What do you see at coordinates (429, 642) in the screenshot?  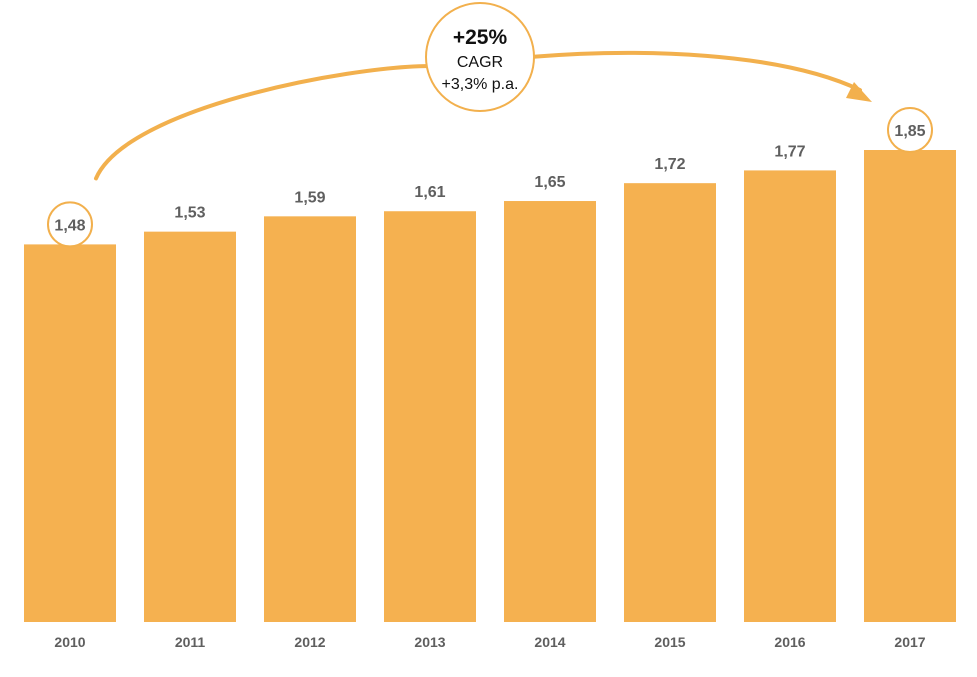 I see `x-tick-label-2013: 2013` at bounding box center [429, 642].